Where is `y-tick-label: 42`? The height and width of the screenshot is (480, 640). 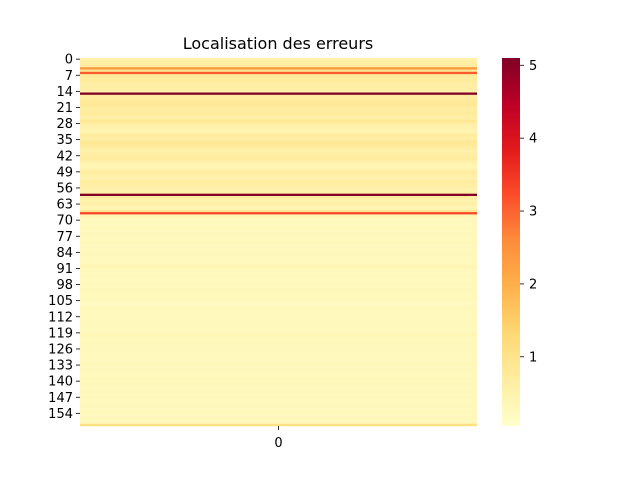
y-tick-label: 42 is located at coordinates (64, 156).